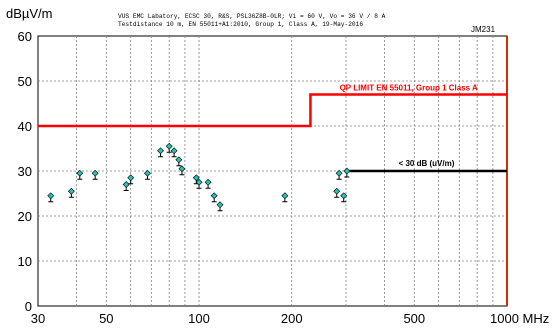  What do you see at coordinates (25, 81) in the screenshot?
I see `y-tick-label: 50` at bounding box center [25, 81].